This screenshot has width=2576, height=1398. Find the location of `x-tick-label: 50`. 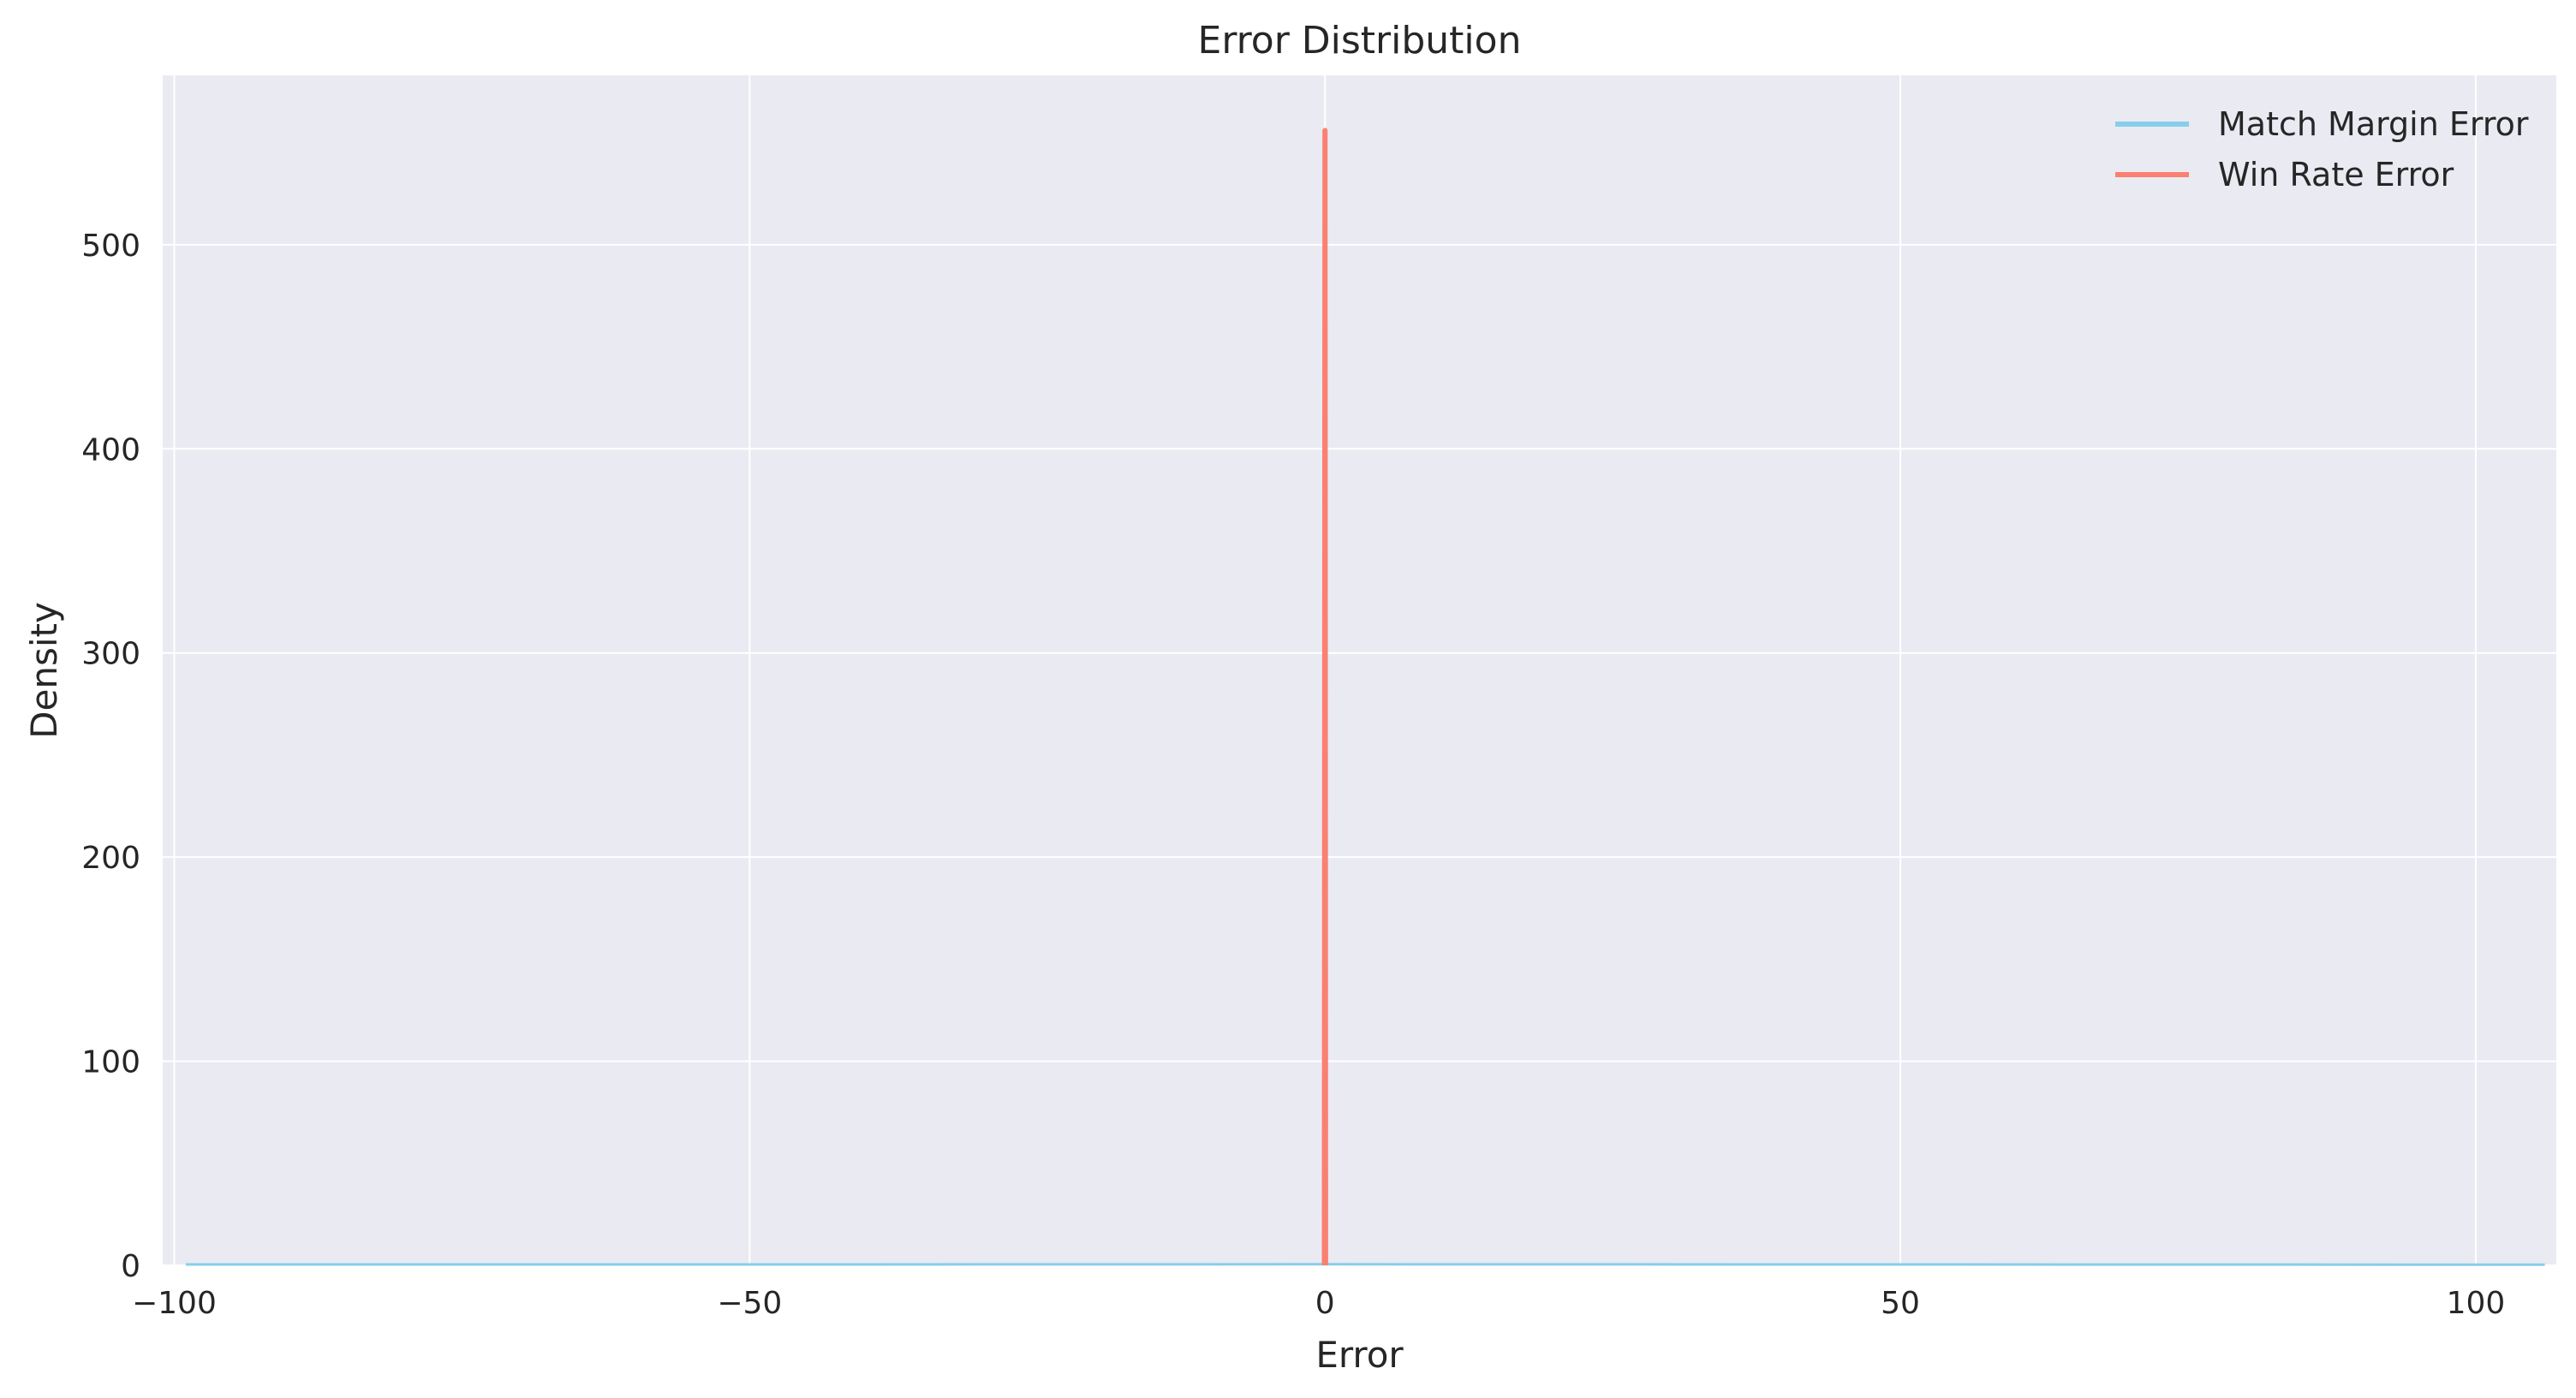

x-tick-label: 50 is located at coordinates (1901, 1303).